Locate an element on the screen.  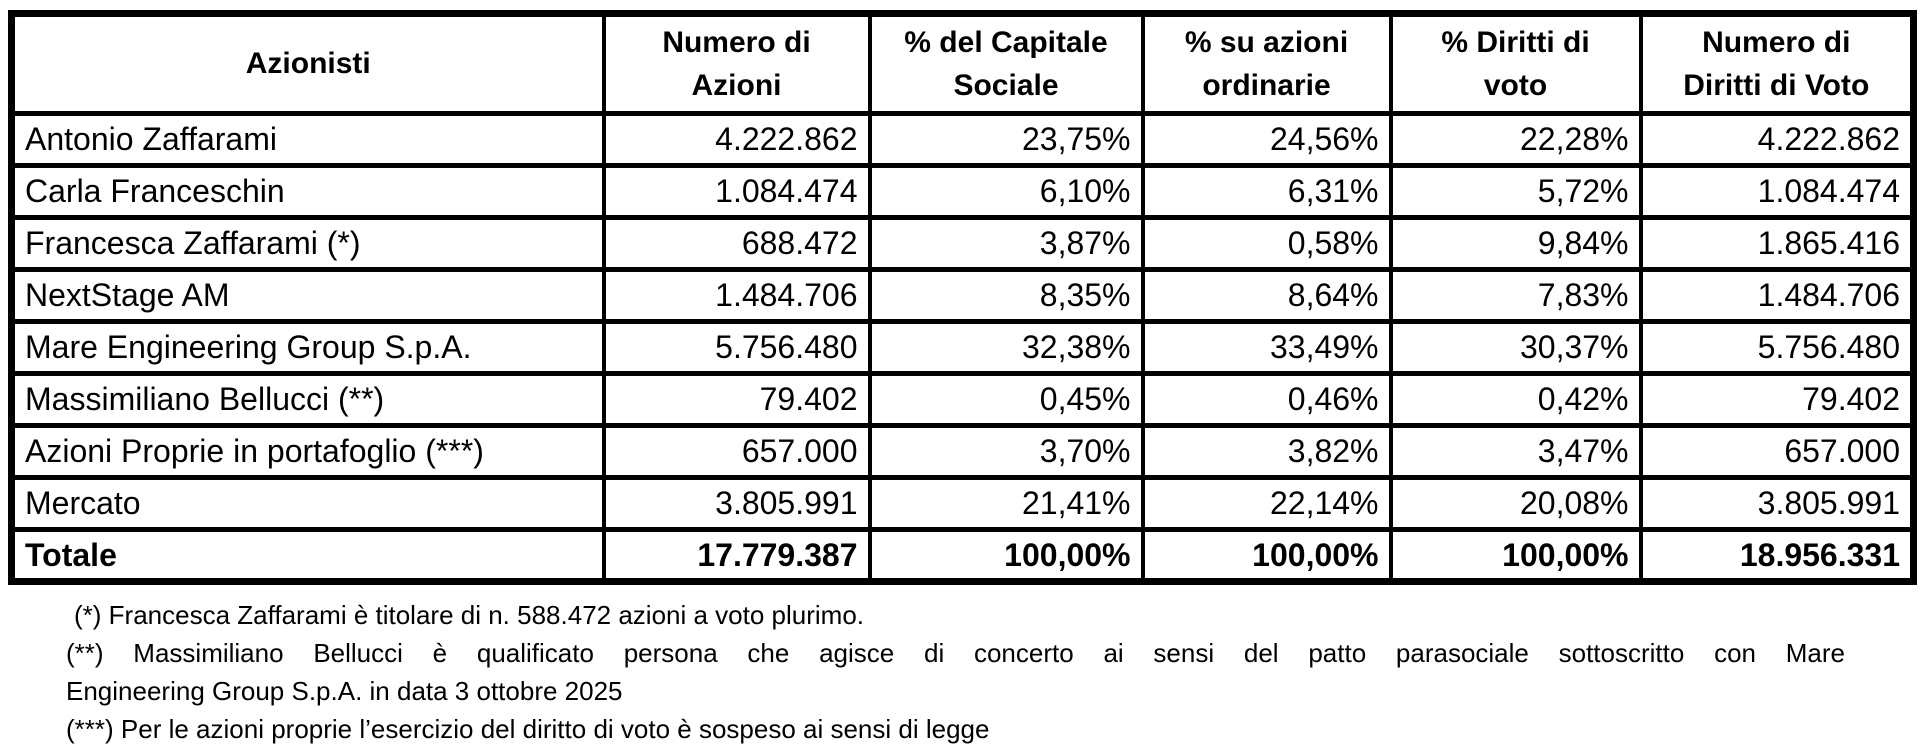
table-cell: 22,14% is located at coordinates (1266, 503).